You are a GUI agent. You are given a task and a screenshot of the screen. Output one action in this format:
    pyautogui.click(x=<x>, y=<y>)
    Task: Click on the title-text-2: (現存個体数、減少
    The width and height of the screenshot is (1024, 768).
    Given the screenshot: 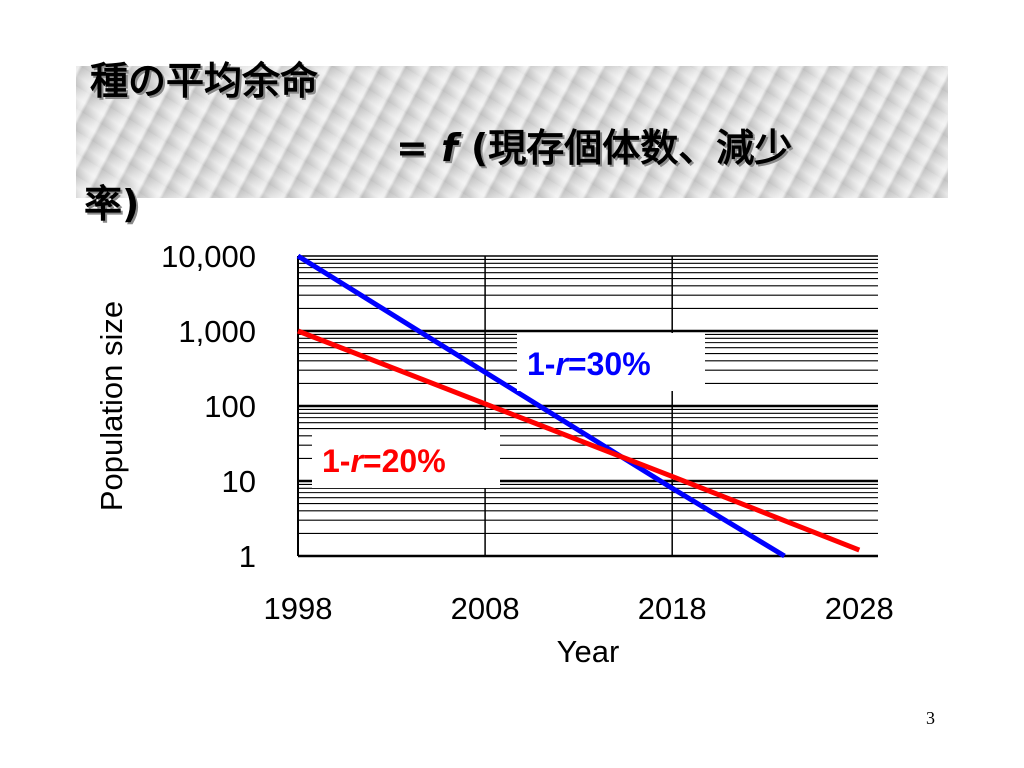 What is the action you would take?
    pyautogui.click(x=625, y=148)
    